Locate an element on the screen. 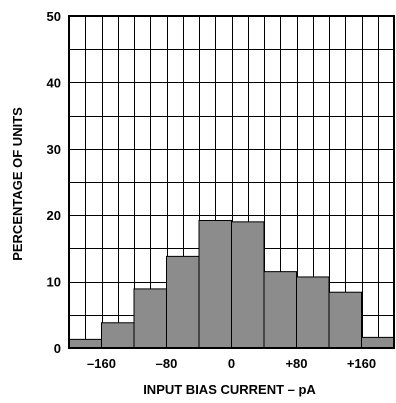  y-tick-label: 20 is located at coordinates (54, 215).